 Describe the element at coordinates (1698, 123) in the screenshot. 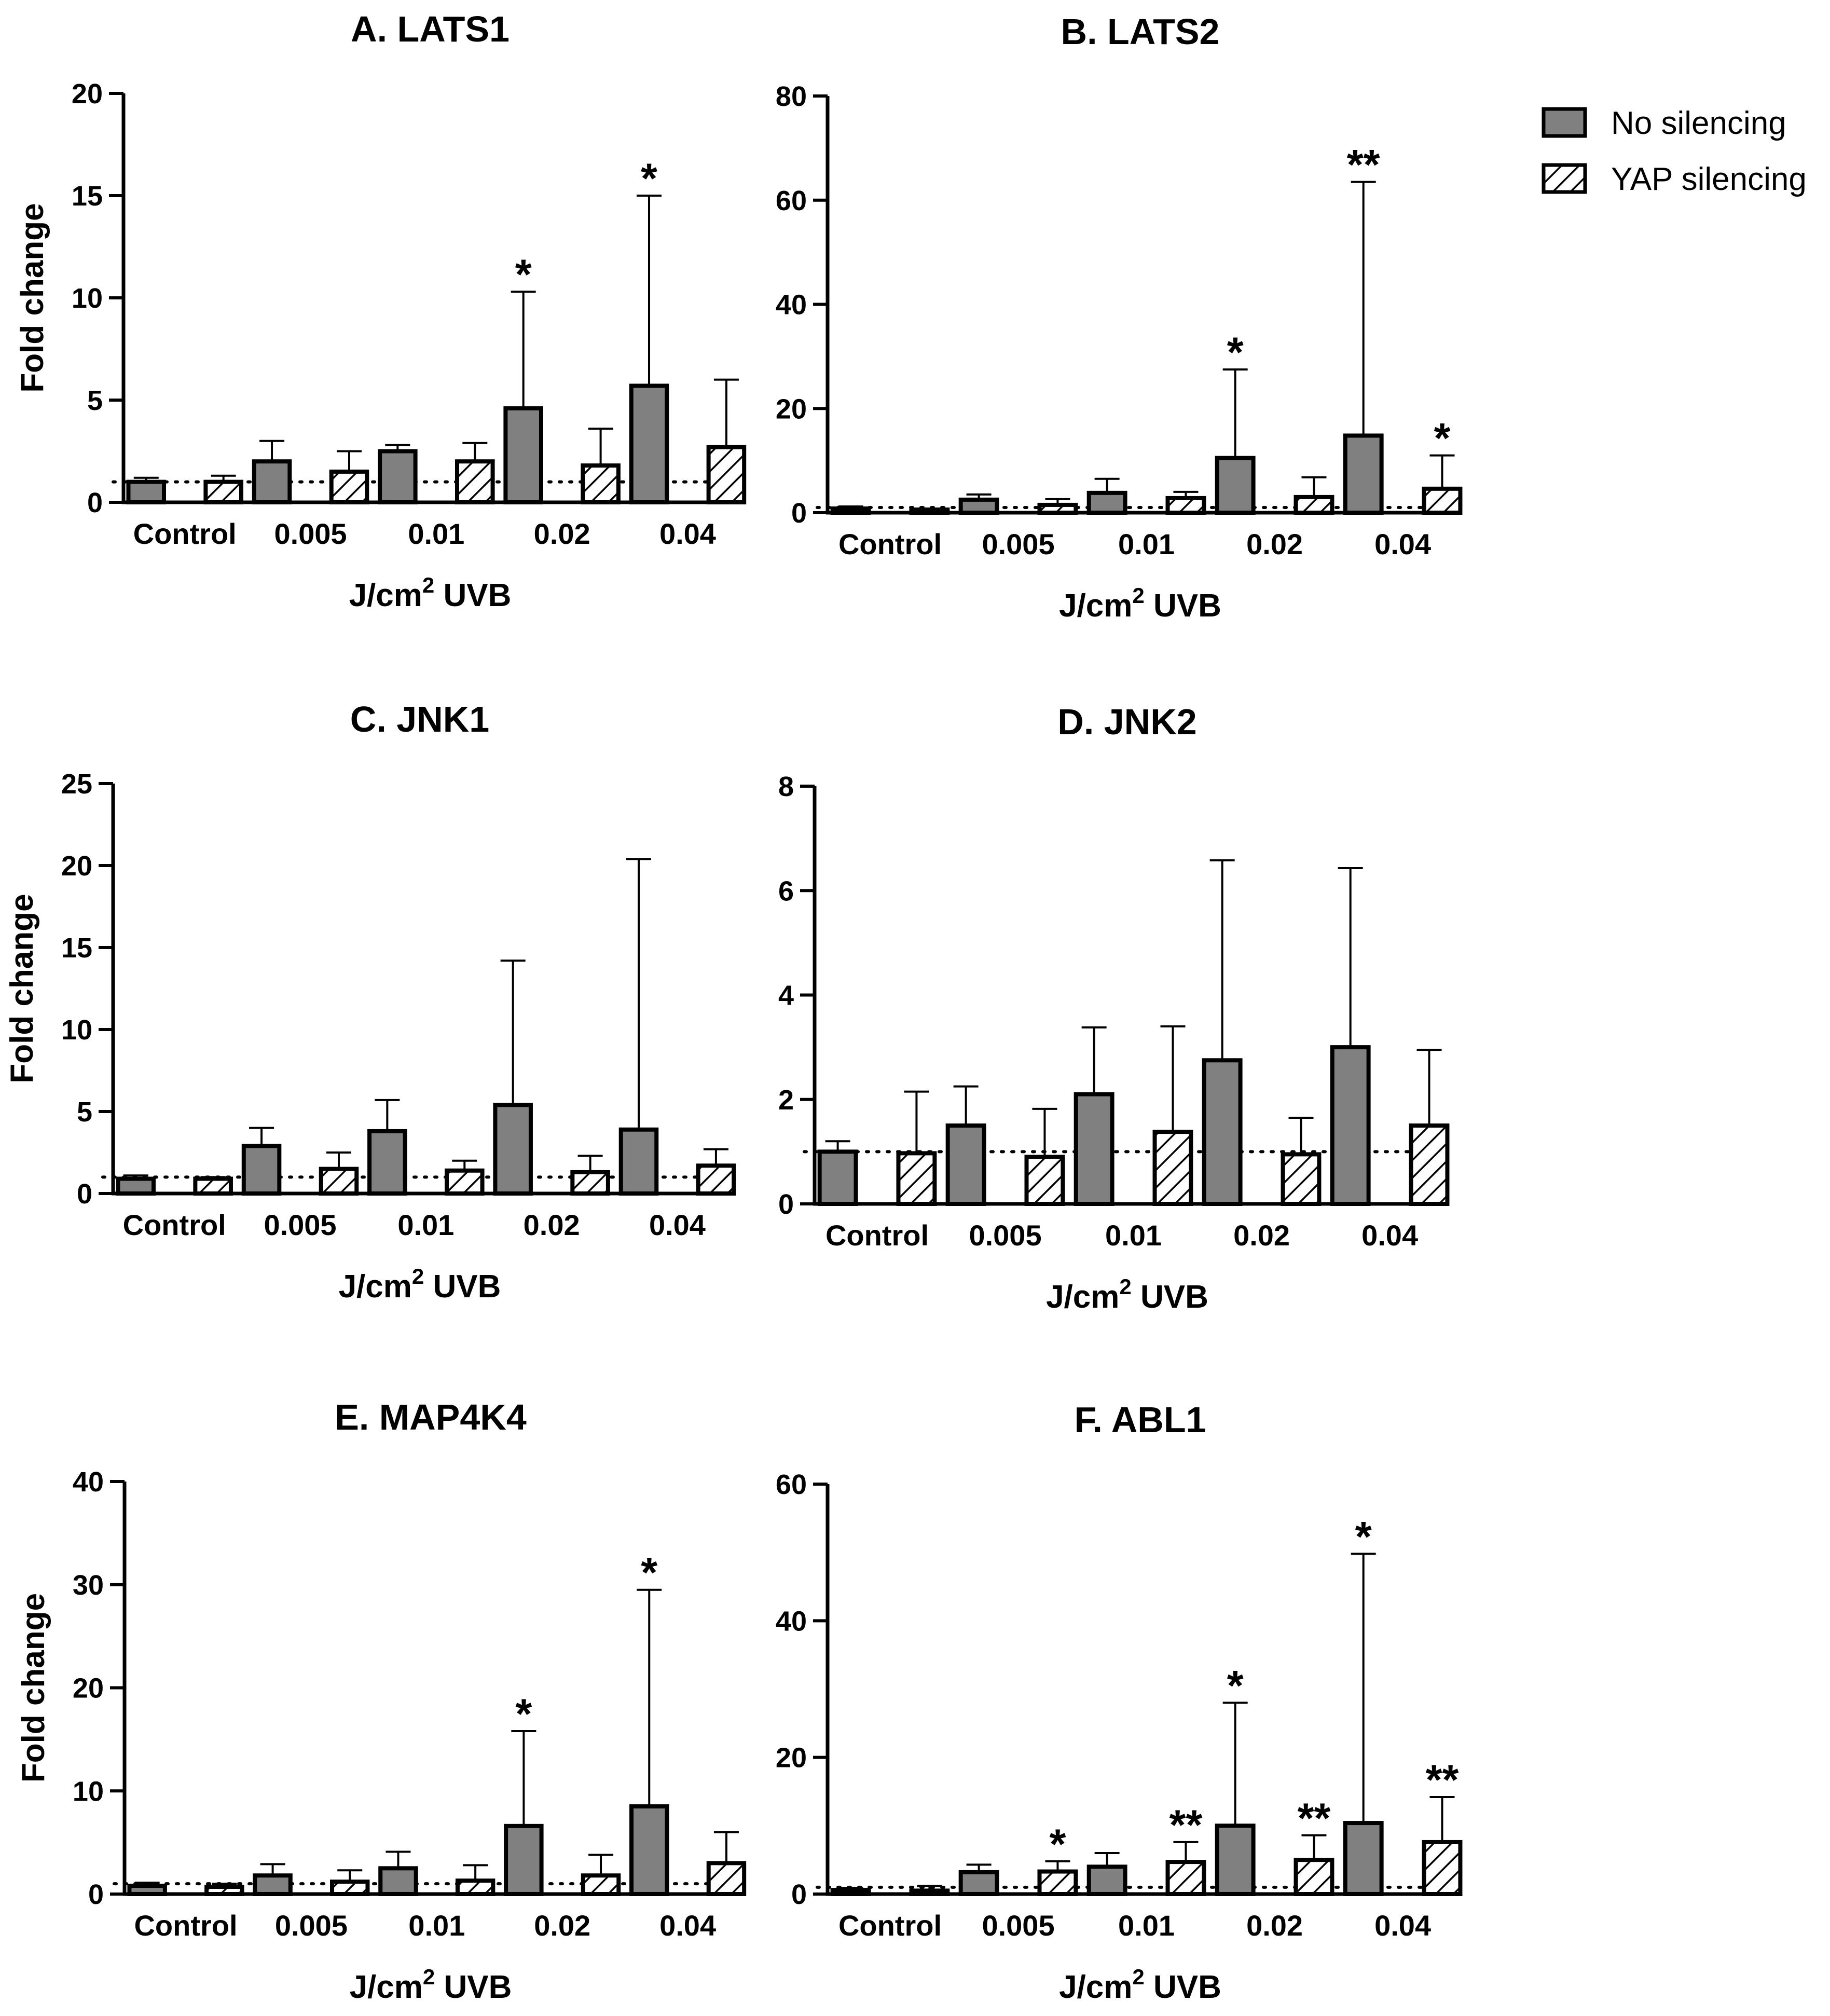

I see `legend-label-no-silencing: No silencing` at that location.